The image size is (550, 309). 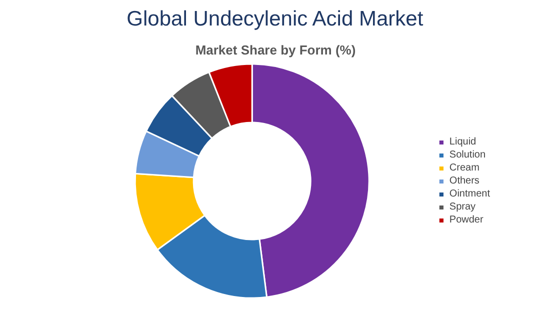 I want to click on legend-label: Spray, so click(x=462, y=206).